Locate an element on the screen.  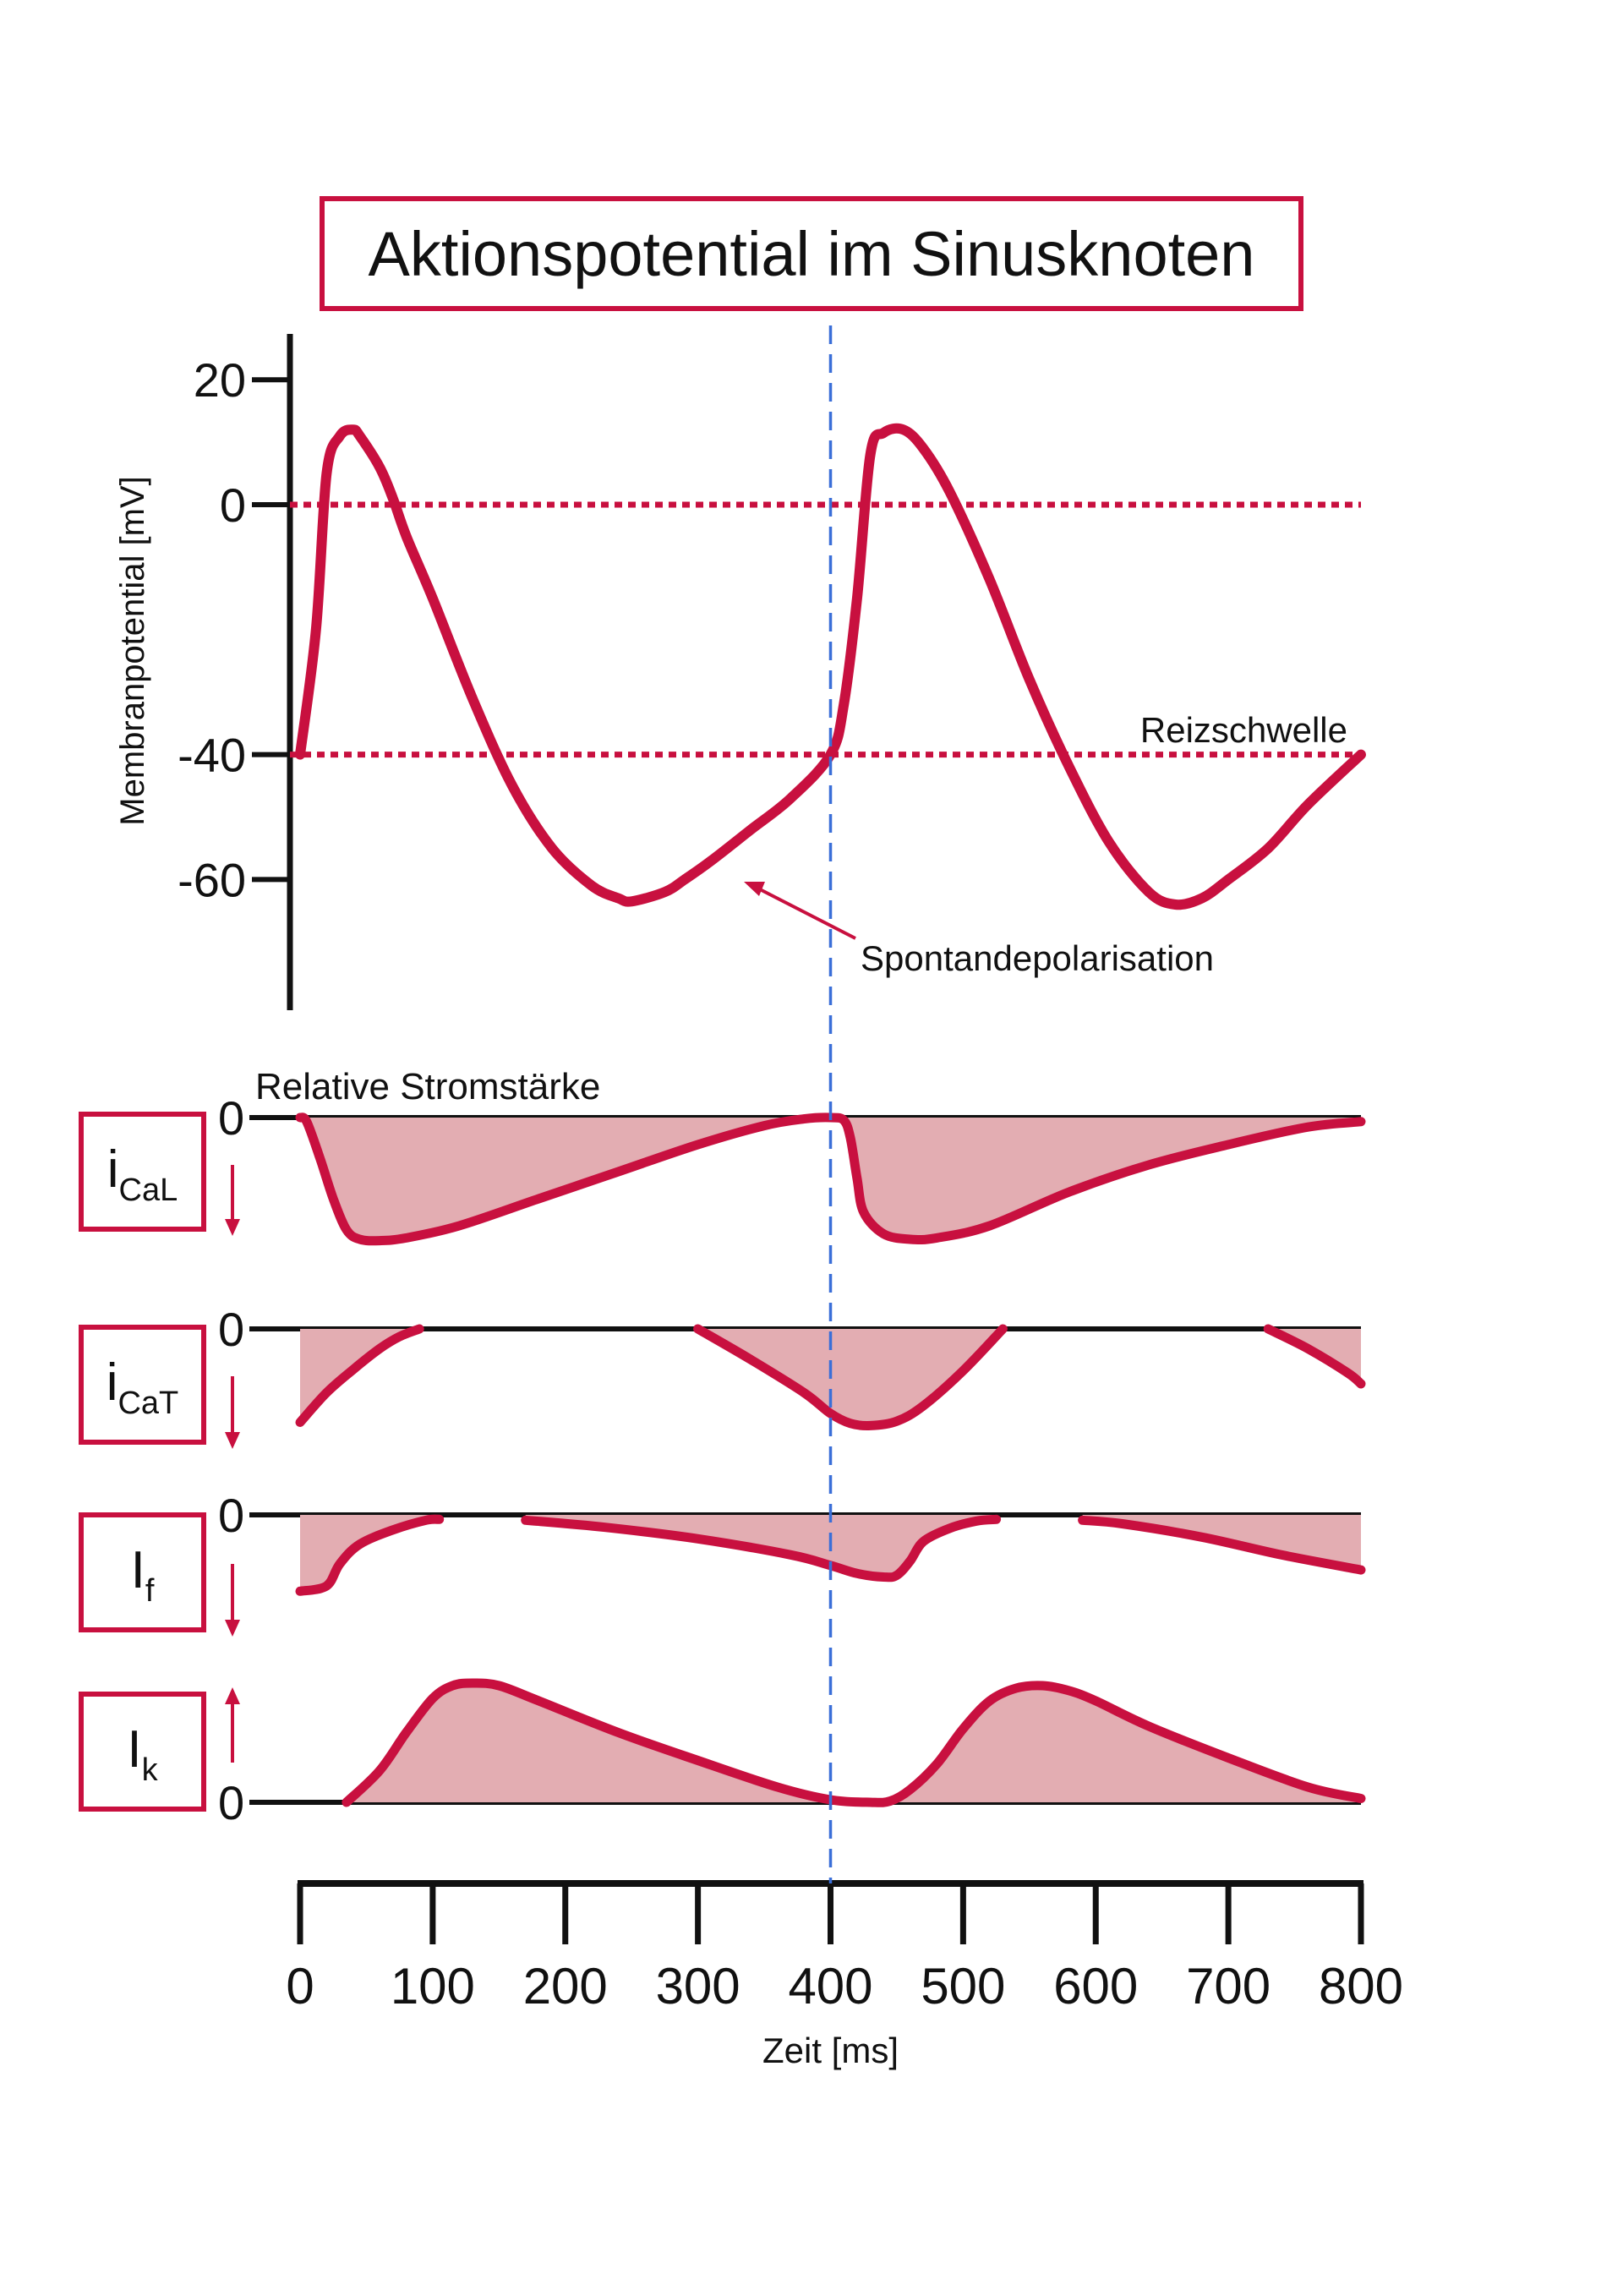
y-axis-label: Membranpotential [mV] is located at coordinates (132, 651).